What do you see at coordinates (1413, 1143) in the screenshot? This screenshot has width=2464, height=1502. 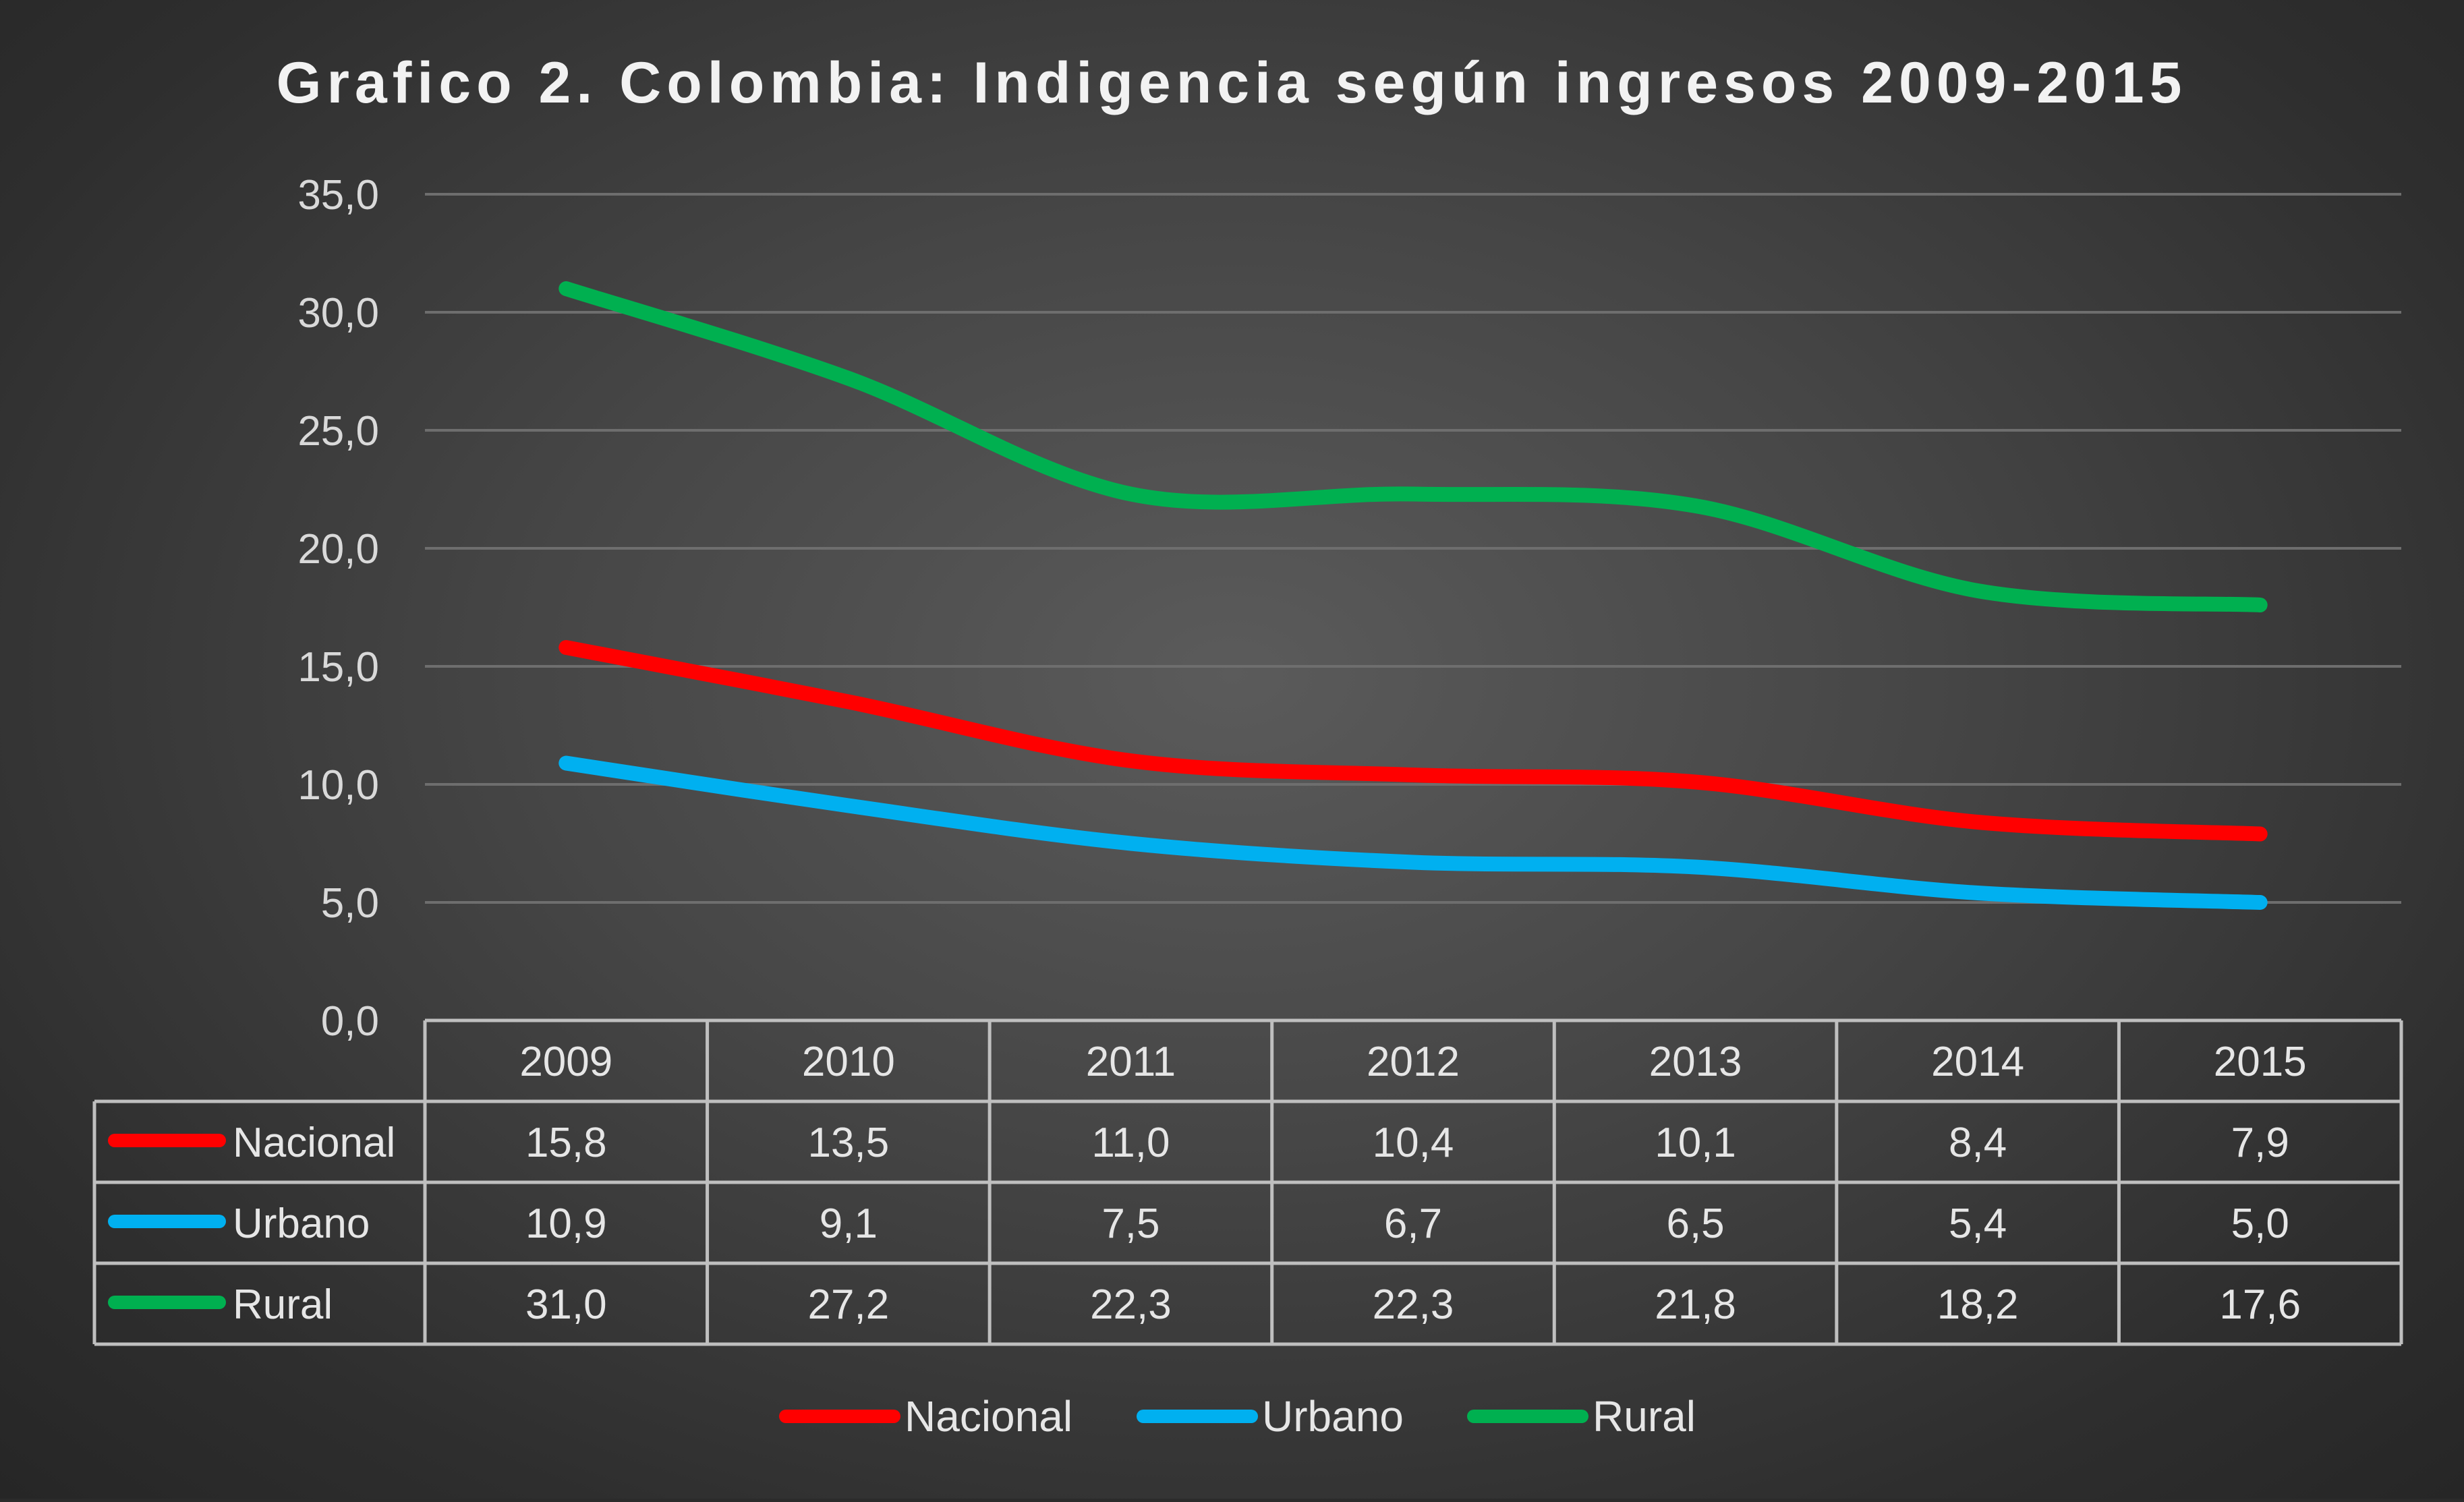 I see `data-label: 10,4` at bounding box center [1413, 1143].